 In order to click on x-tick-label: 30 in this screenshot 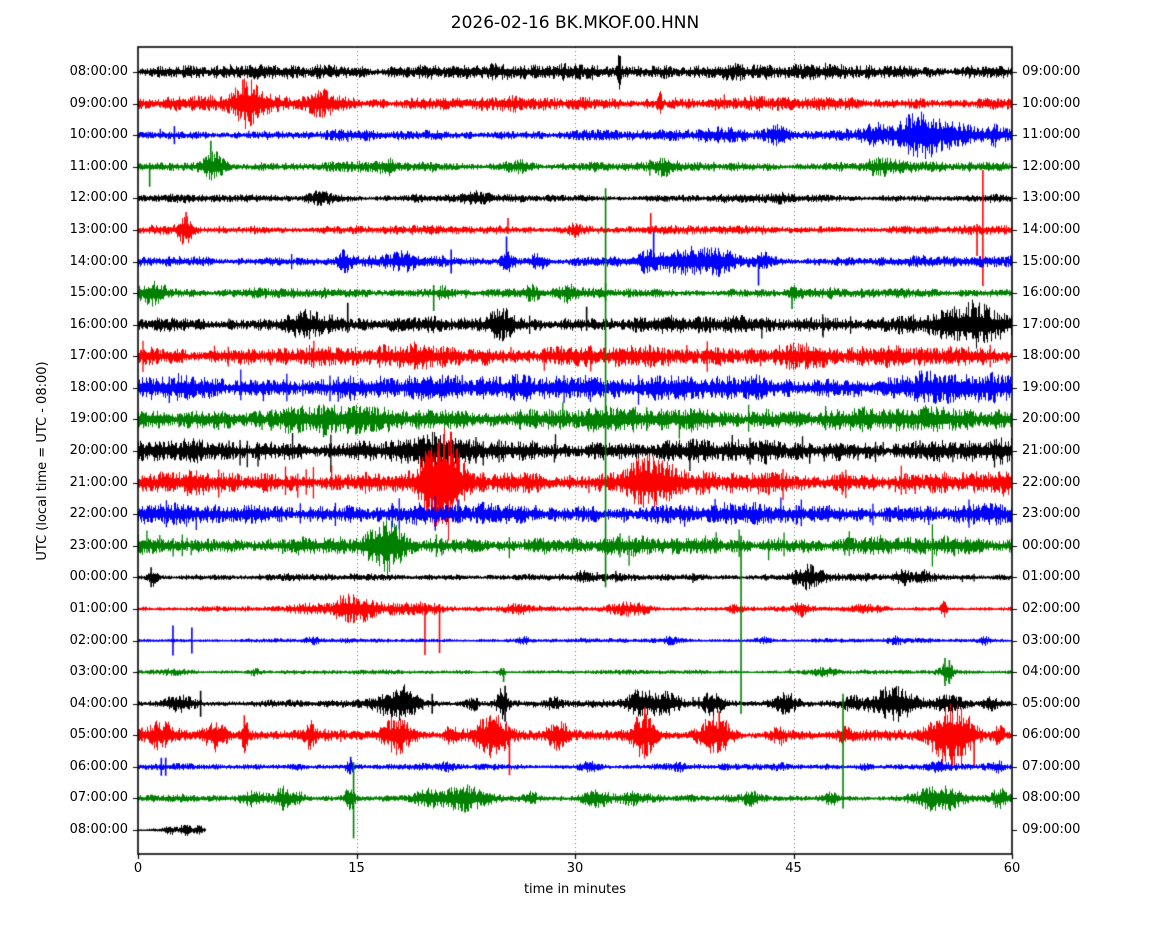, I will do `click(575, 868)`.